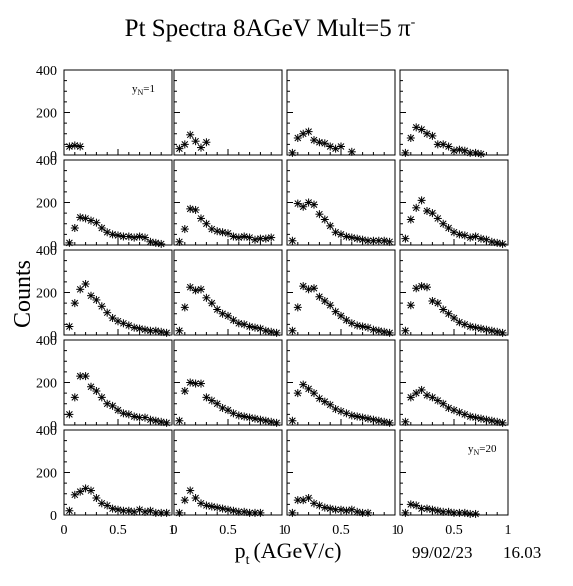 This screenshot has height=586, width=573. What do you see at coordinates (400, 530) in the screenshot?
I see `x-tick-label: 0` at bounding box center [400, 530].